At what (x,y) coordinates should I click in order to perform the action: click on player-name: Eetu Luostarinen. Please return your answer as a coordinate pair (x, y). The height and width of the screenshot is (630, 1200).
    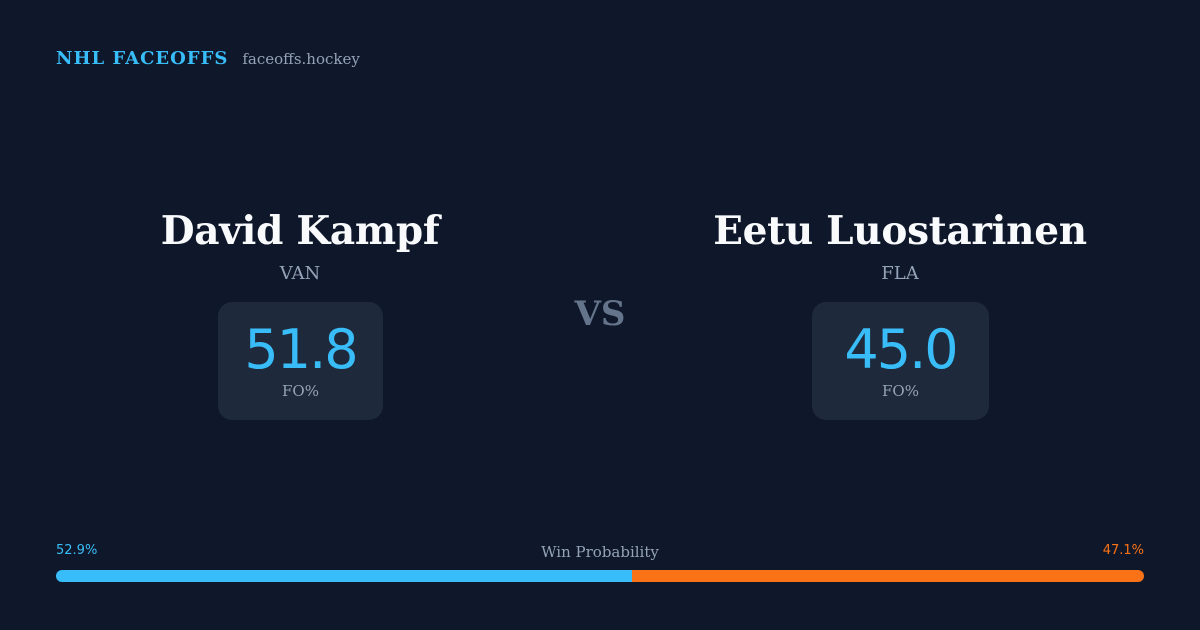
    Looking at the image, I should click on (900, 231).